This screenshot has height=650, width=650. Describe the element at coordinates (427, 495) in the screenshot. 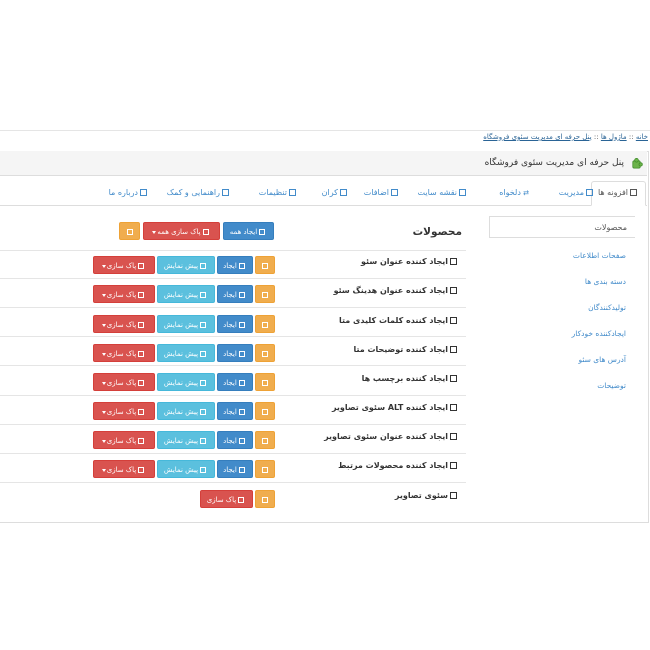

I see `table-row: سئوی تصاویر` at that location.